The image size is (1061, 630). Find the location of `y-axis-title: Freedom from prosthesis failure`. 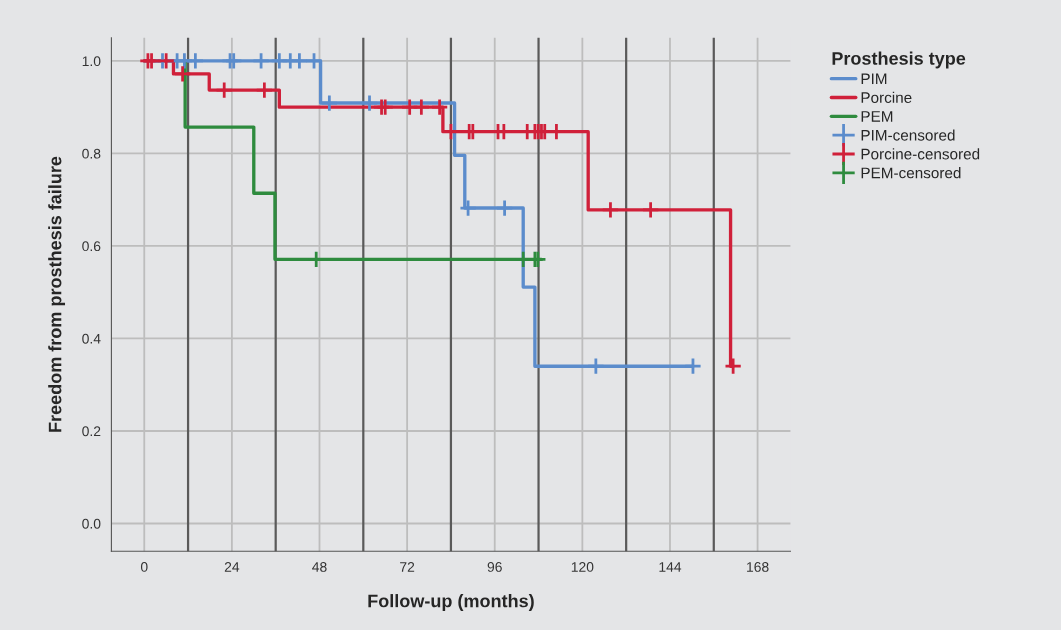

y-axis-title: Freedom from prosthesis failure is located at coordinates (57, 294).